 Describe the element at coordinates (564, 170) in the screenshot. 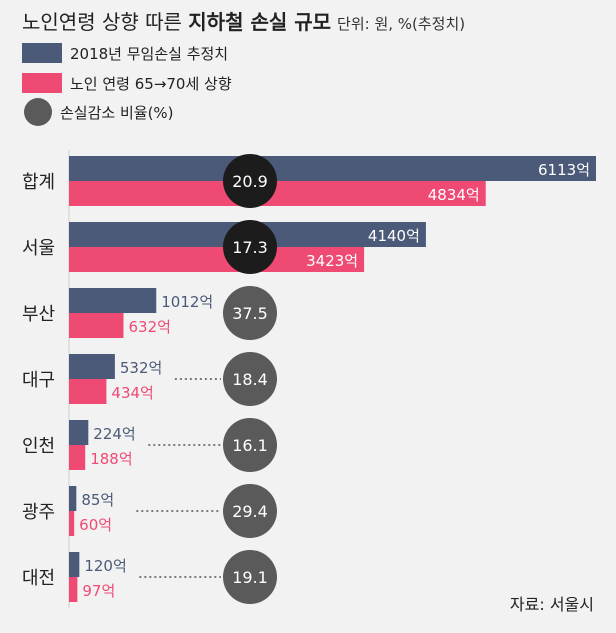

I see `bar-loss-label-0: 6113억` at that location.